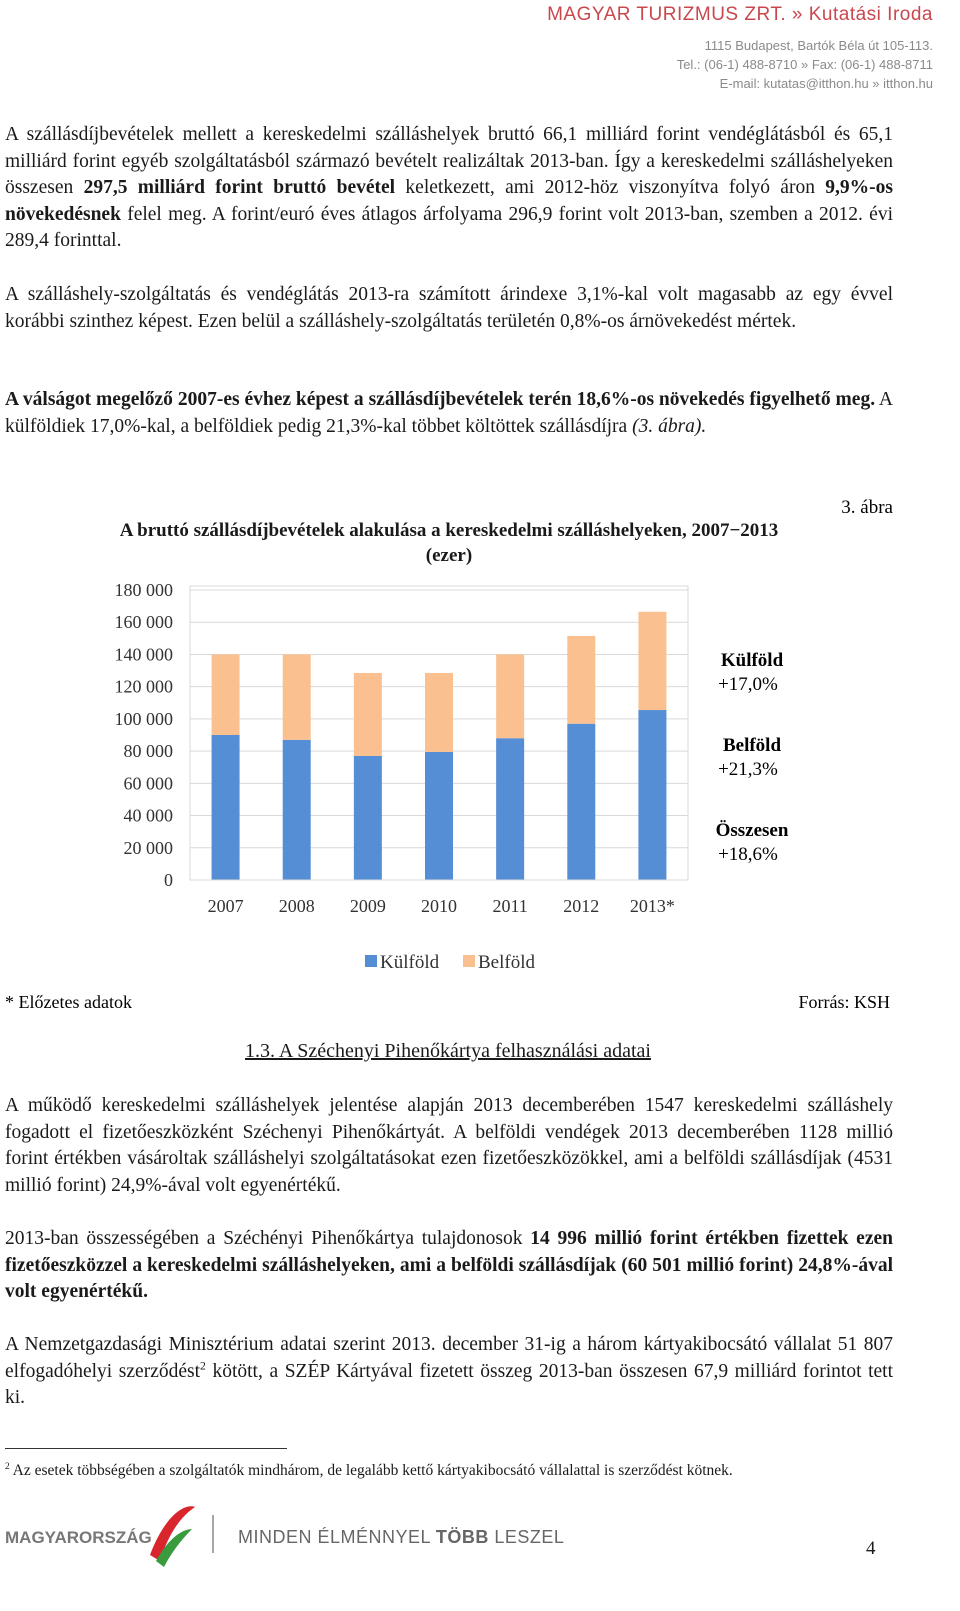 The image size is (960, 1611). Describe the element at coordinates (740, 14) in the screenshot. I see `header-title: MAGYAR TURIZMUS ZRT. » Kutatási Iroda` at that location.